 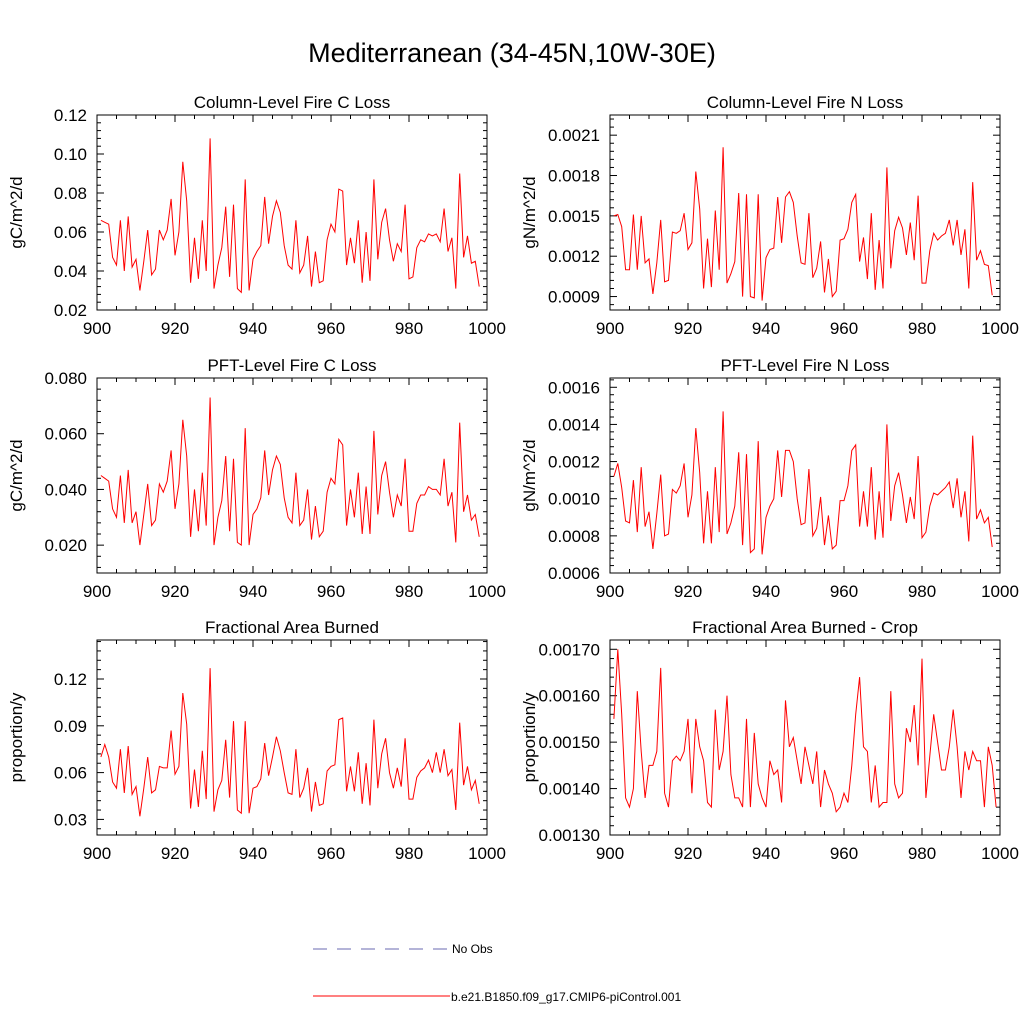 What do you see at coordinates (70, 154) in the screenshot?
I see `y-tick-label: 0.10` at bounding box center [70, 154].